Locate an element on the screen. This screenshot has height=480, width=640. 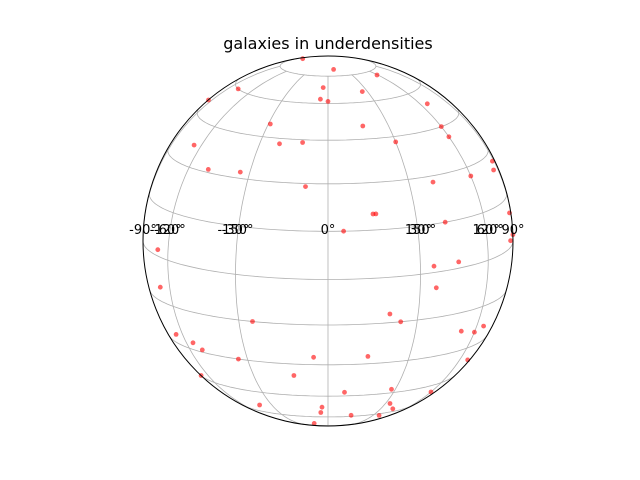
longitude-tick-label: 150° is located at coordinates (420, 230).